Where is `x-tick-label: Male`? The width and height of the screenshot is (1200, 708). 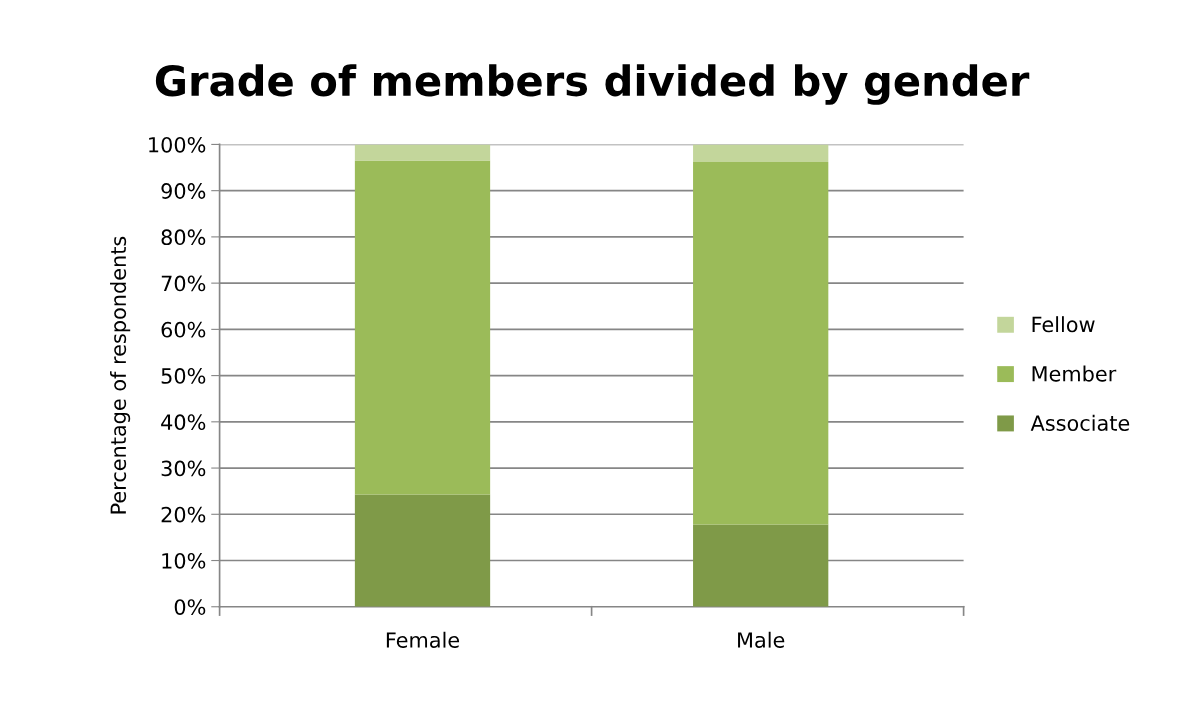
x-tick-label: Male is located at coordinates (761, 639).